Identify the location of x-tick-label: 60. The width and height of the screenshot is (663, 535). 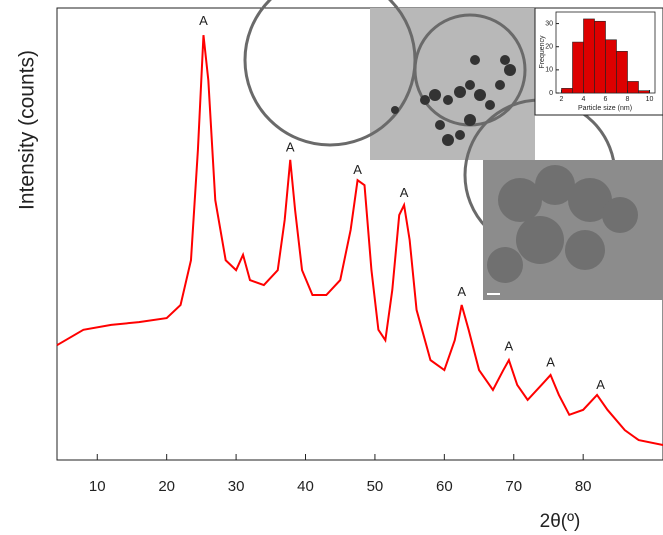
(444, 486).